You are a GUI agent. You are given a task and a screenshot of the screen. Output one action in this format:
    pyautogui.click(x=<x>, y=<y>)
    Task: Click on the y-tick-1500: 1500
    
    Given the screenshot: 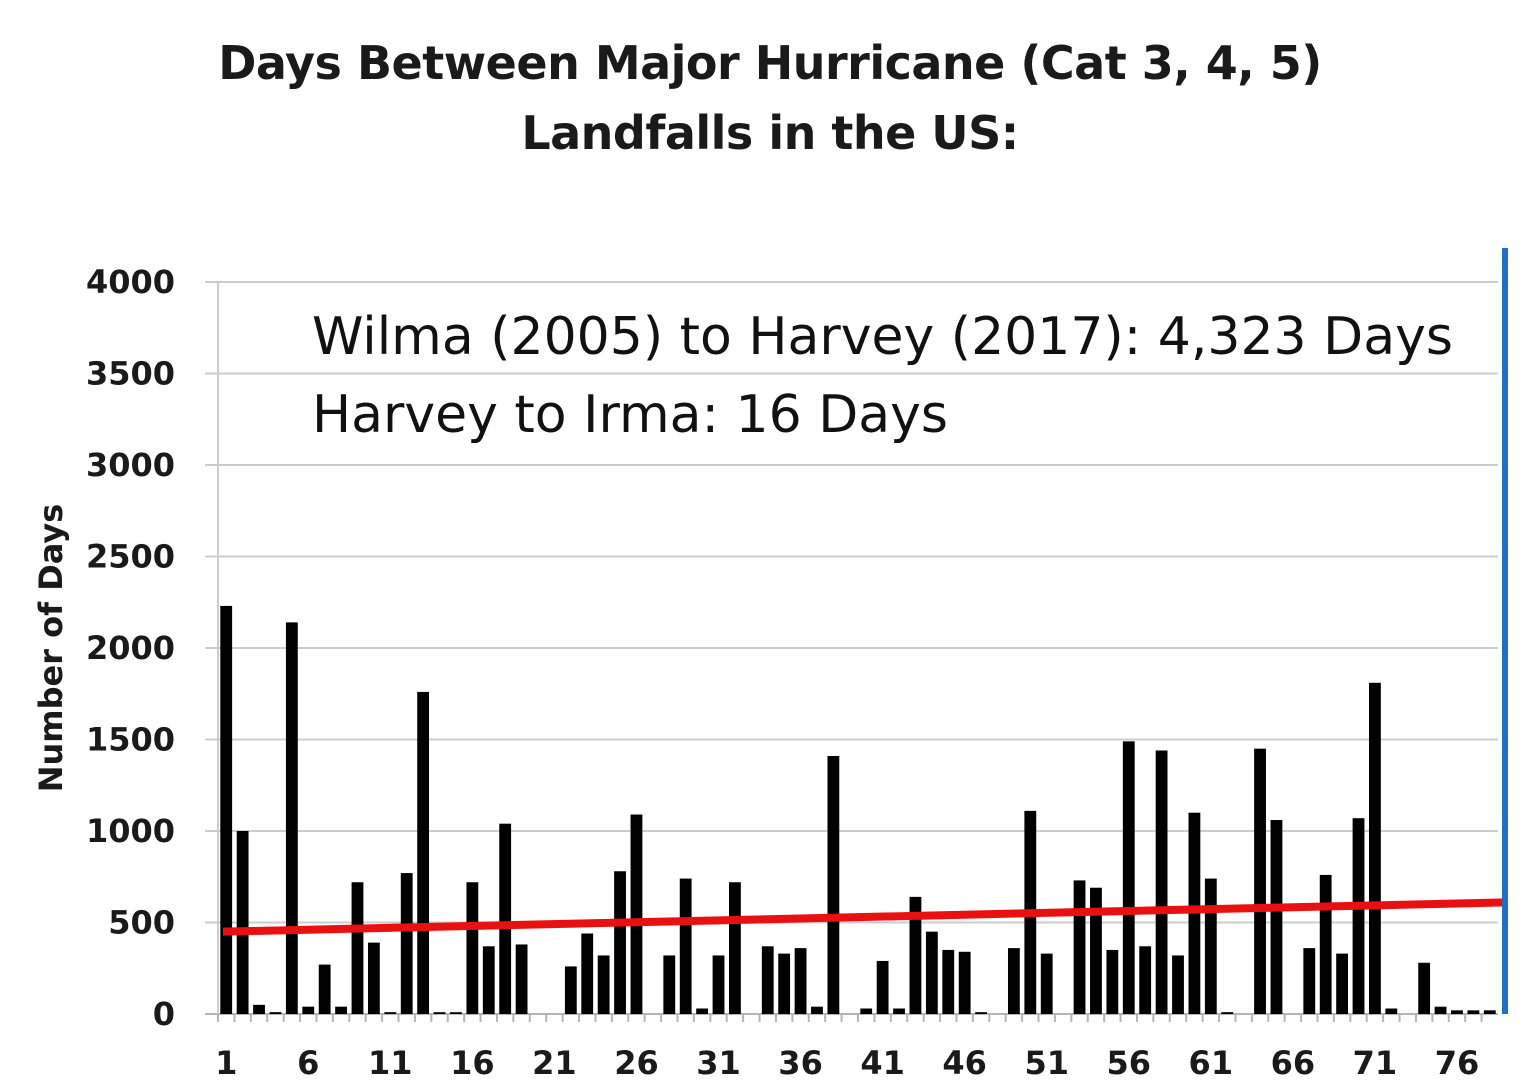 What is the action you would take?
    pyautogui.click(x=130, y=740)
    